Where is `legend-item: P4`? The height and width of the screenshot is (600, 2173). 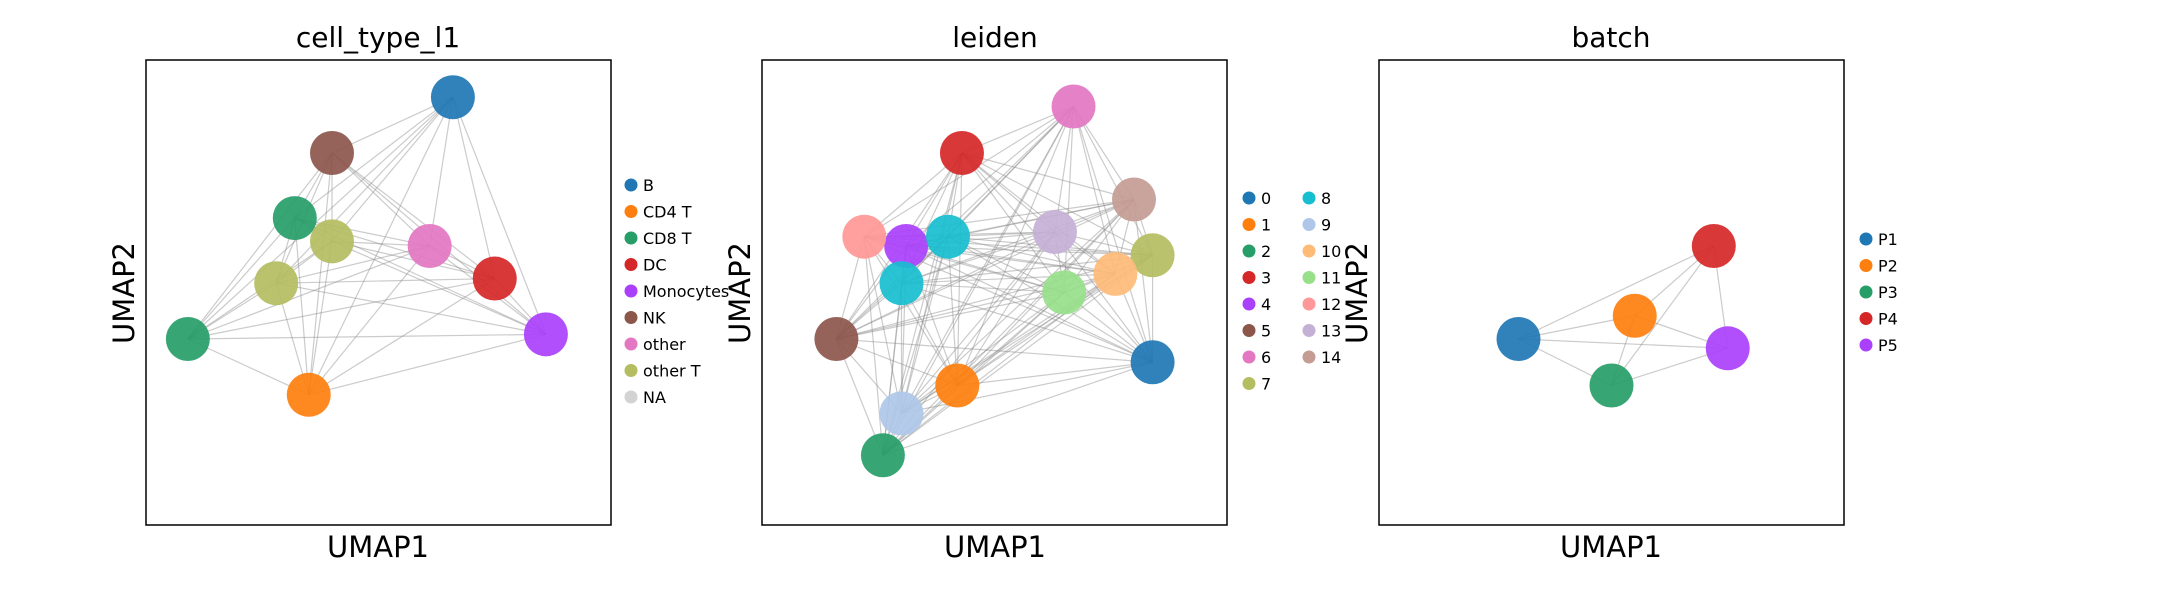
legend-item: P4 is located at coordinates (1878, 319).